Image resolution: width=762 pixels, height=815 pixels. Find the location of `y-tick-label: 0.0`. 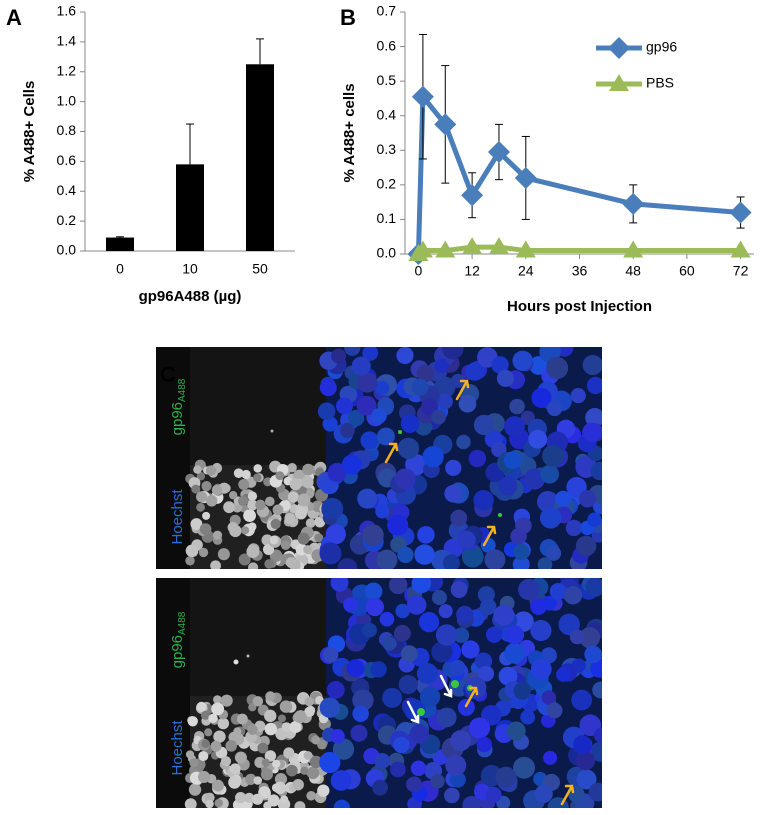

y-tick-label: 0.0 is located at coordinates (67, 250).